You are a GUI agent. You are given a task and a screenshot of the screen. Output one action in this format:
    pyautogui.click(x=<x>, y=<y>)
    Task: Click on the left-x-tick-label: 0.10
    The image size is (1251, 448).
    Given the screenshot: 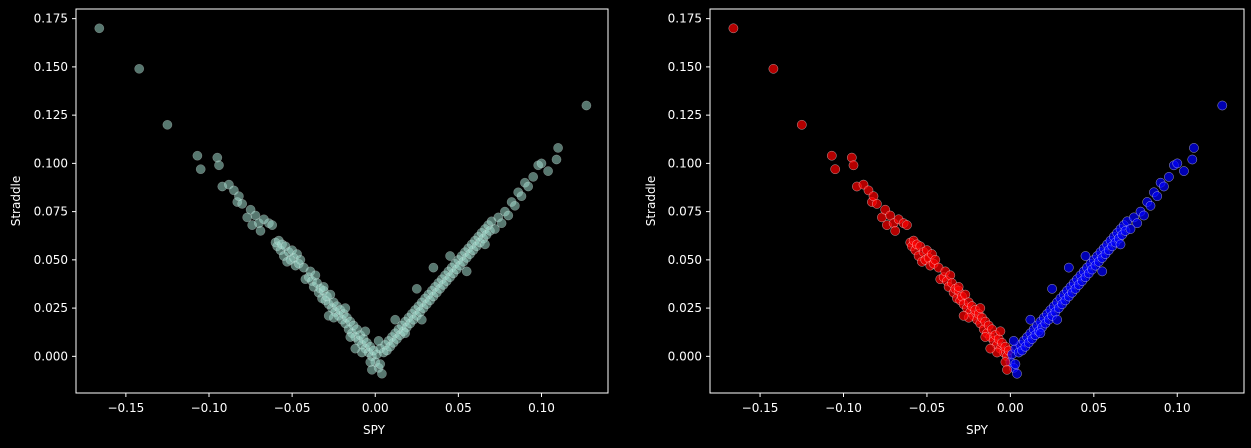 What is the action you would take?
    pyautogui.click(x=541, y=408)
    